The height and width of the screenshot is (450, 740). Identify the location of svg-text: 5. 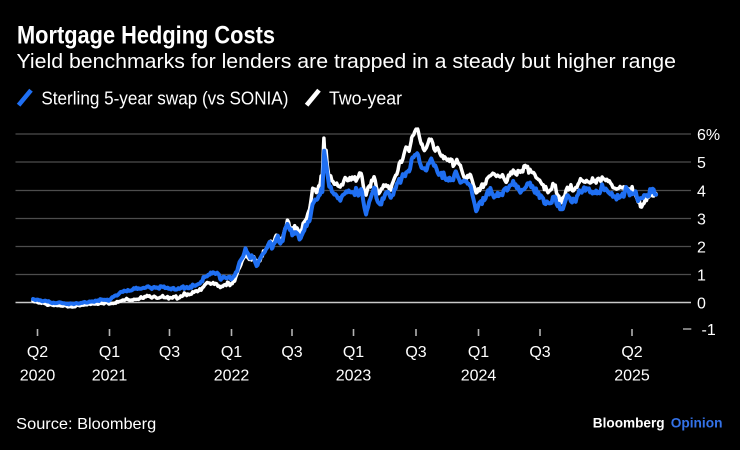
(701, 163).